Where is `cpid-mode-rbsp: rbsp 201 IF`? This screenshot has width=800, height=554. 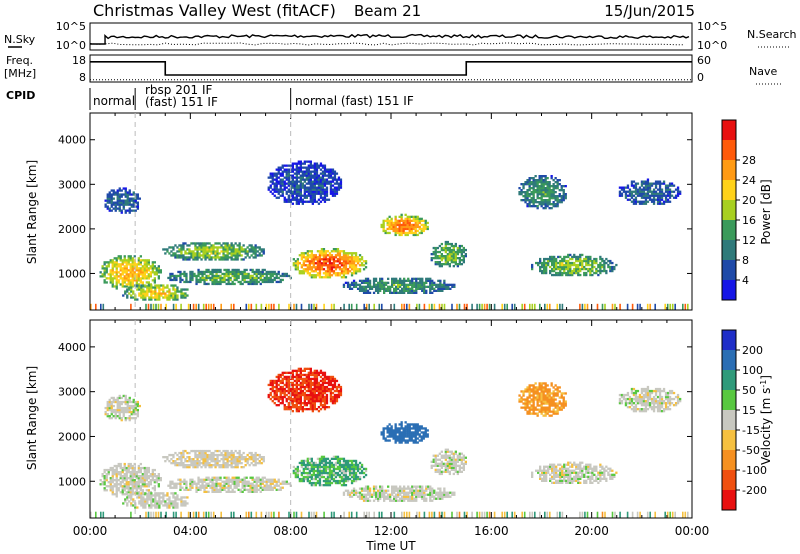
cpid-mode-rbsp: rbsp 201 IF is located at coordinates (178, 90).